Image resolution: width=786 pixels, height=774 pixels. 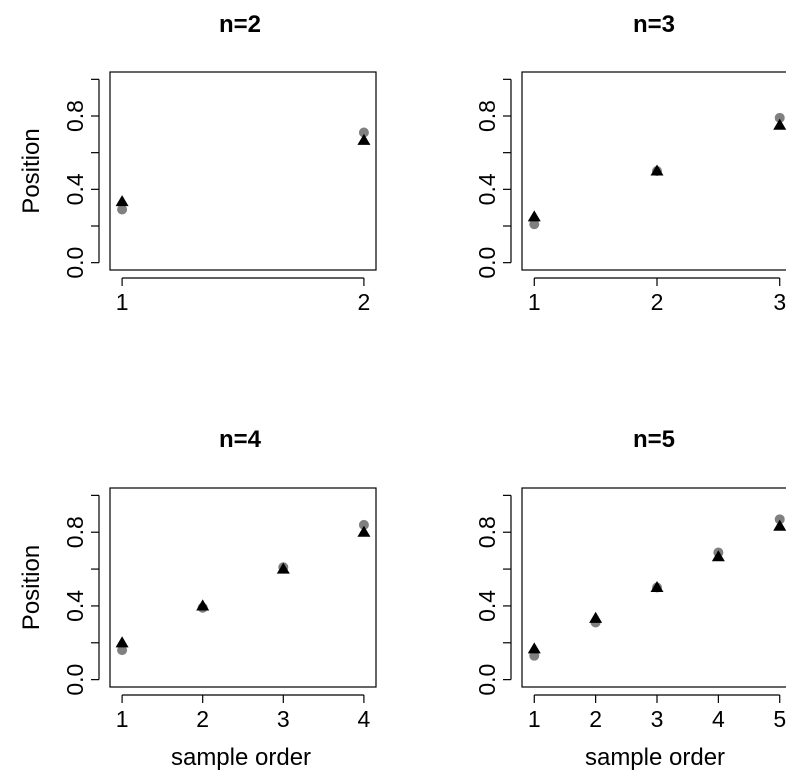 I want to click on chart-title: n=5, so click(x=654, y=439).